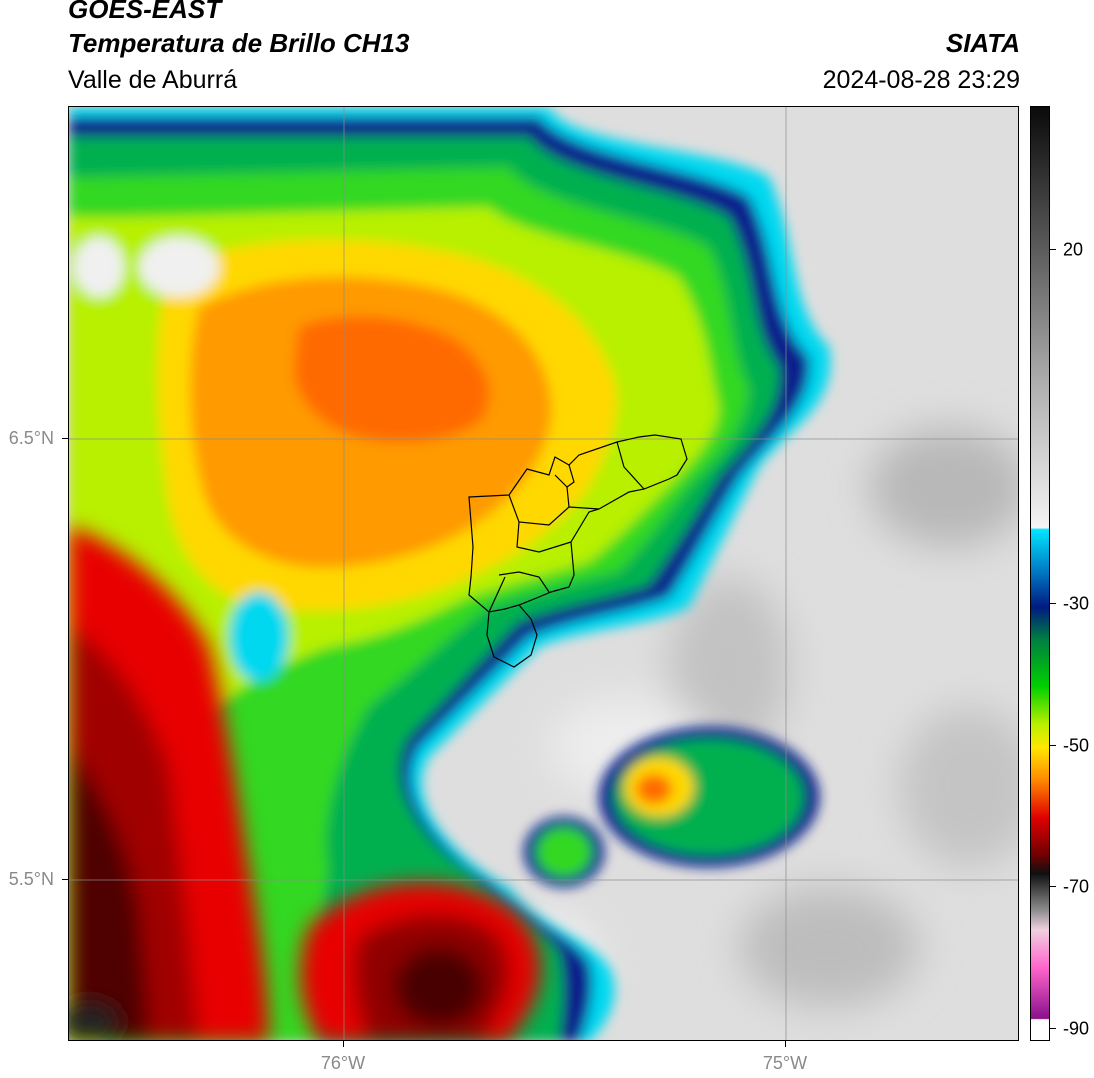 This screenshot has height=1078, width=1094. What do you see at coordinates (153, 80) in the screenshot?
I see `region-subtitle: Valle de Aburrá` at bounding box center [153, 80].